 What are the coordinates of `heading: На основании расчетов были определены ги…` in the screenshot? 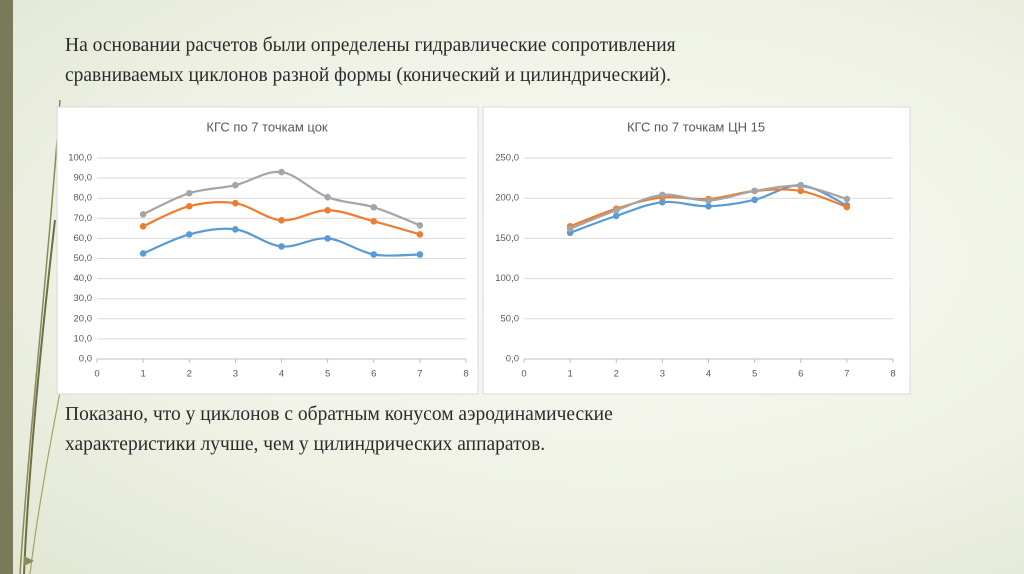 It's located at (370, 61).